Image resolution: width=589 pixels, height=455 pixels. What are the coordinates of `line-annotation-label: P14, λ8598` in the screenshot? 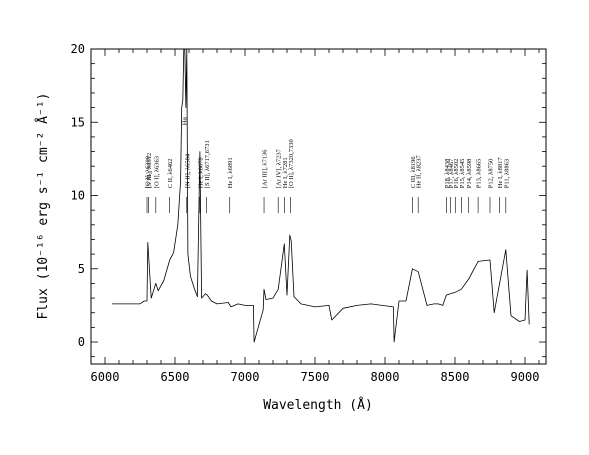 It's located at (469, 174).